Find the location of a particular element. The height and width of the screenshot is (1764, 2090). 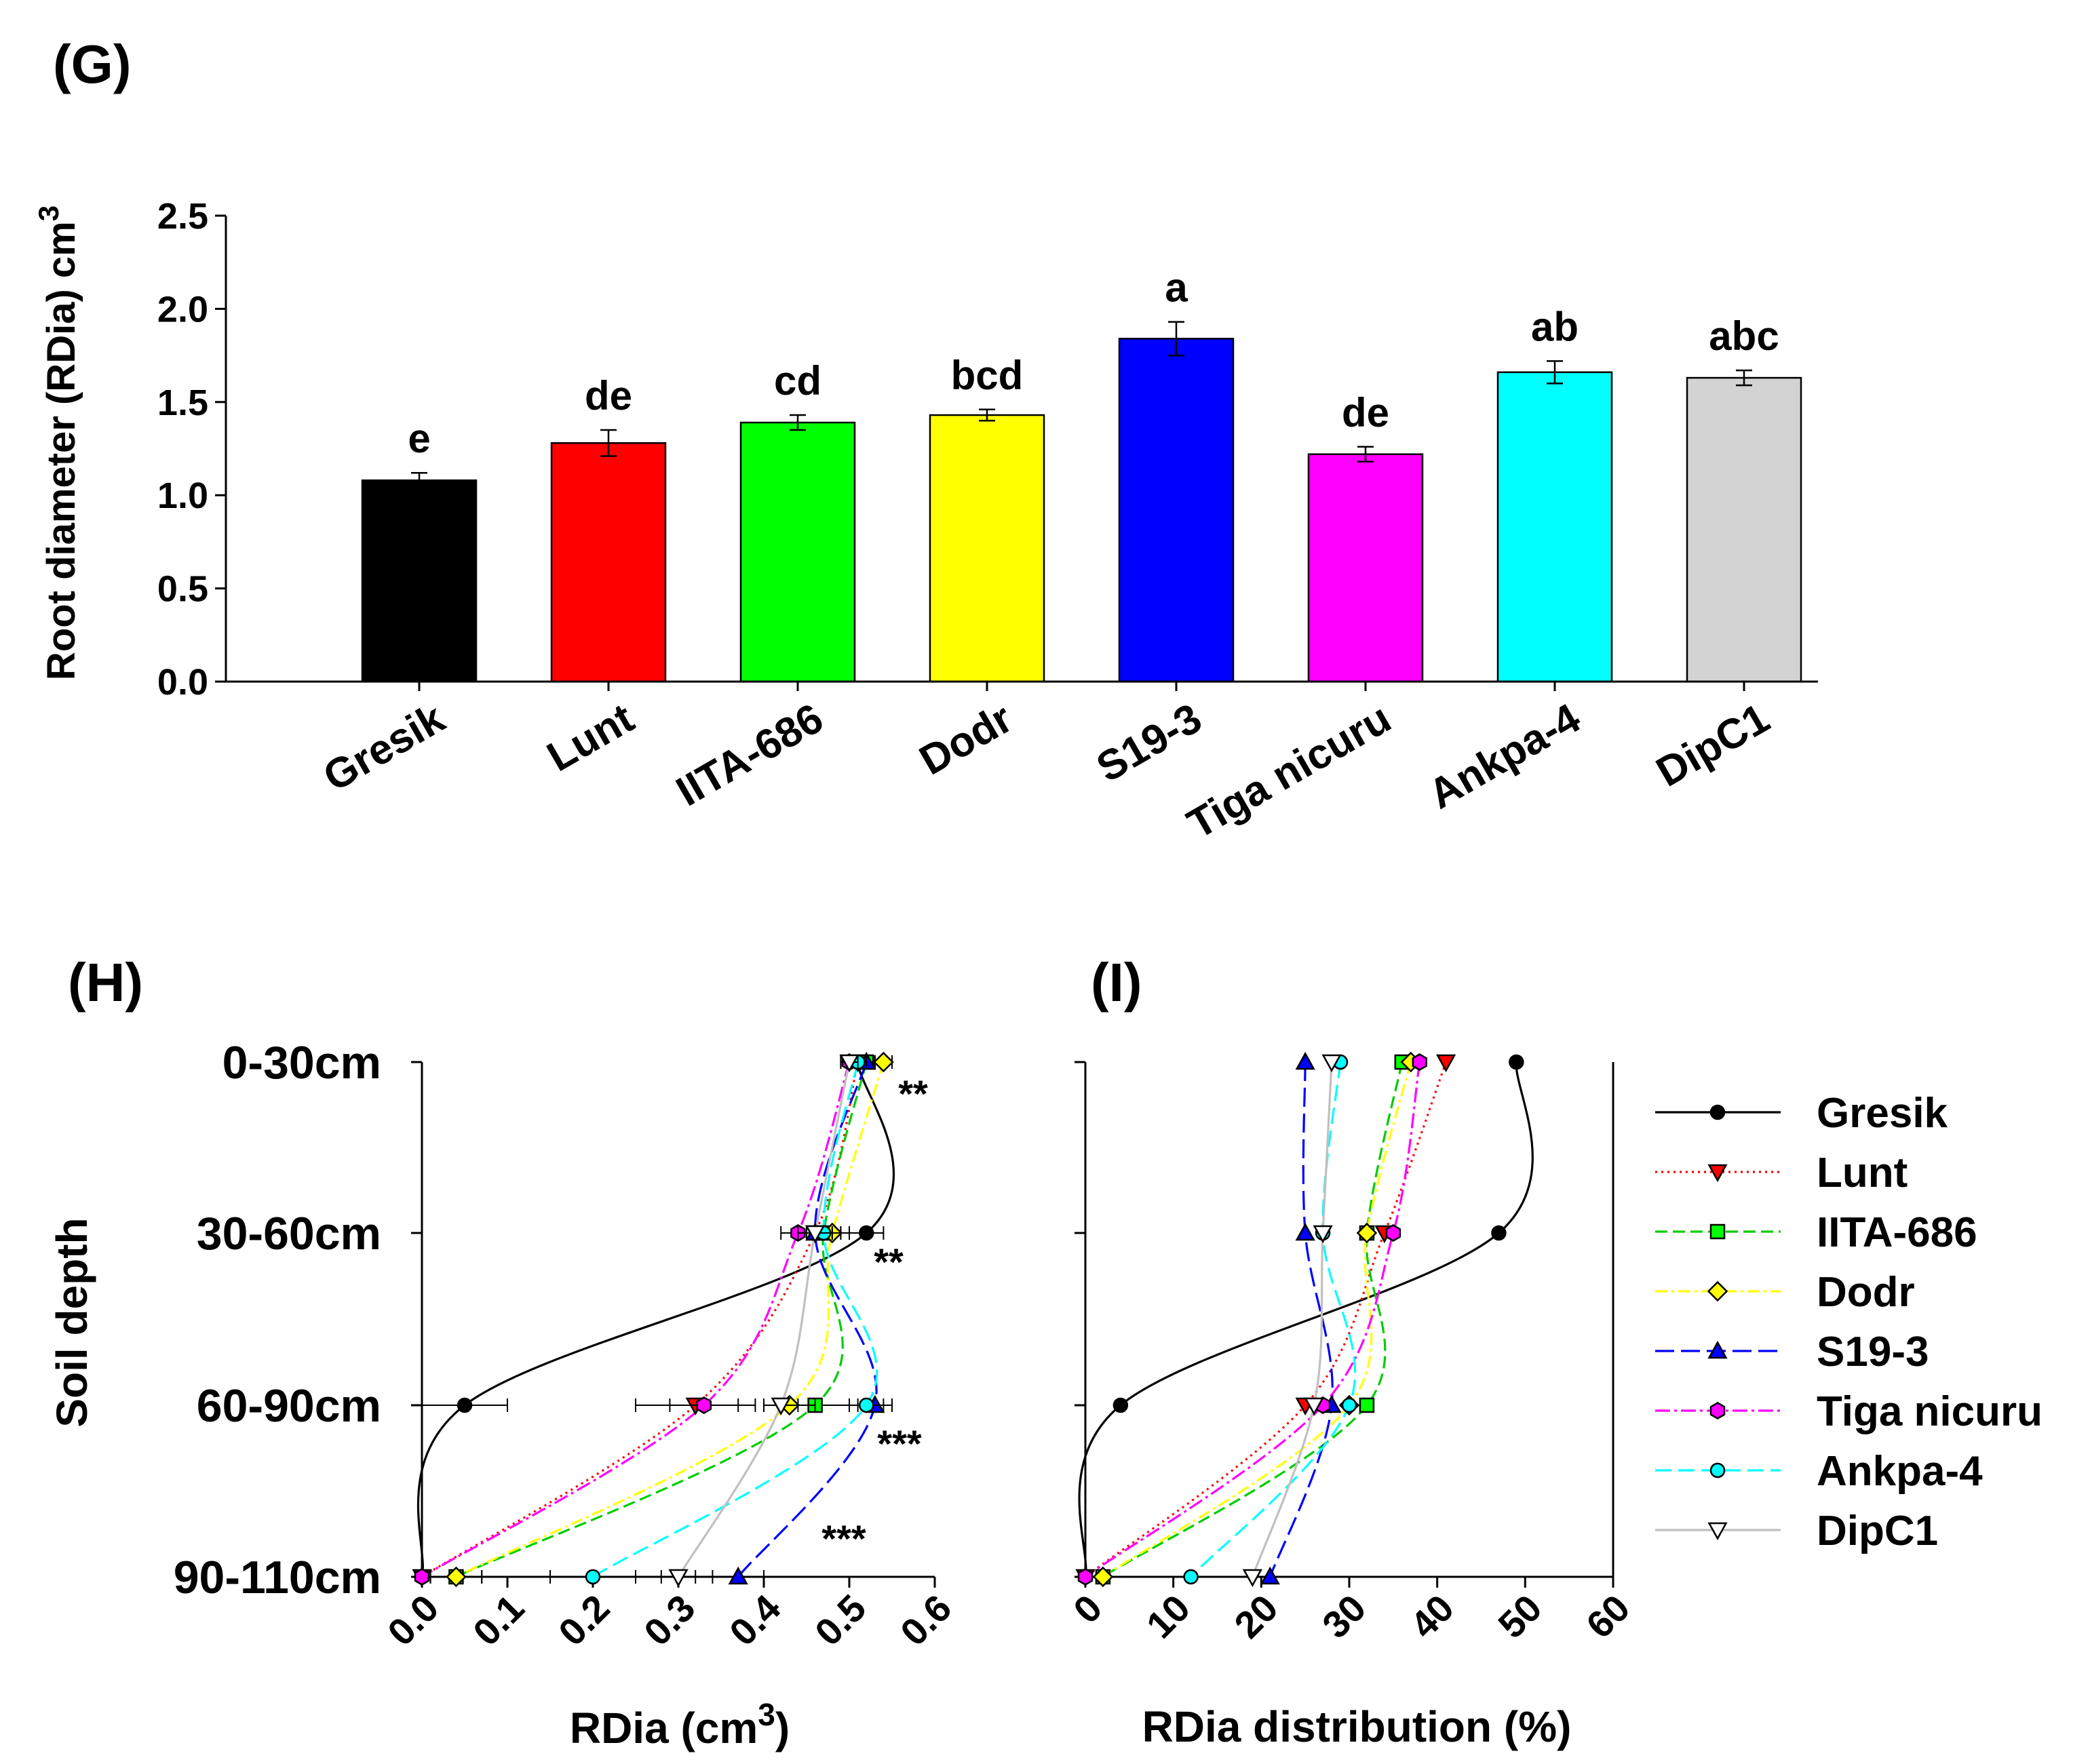

legend-label-ankpa-4: Ankpa-4 is located at coordinates (1900, 1471).